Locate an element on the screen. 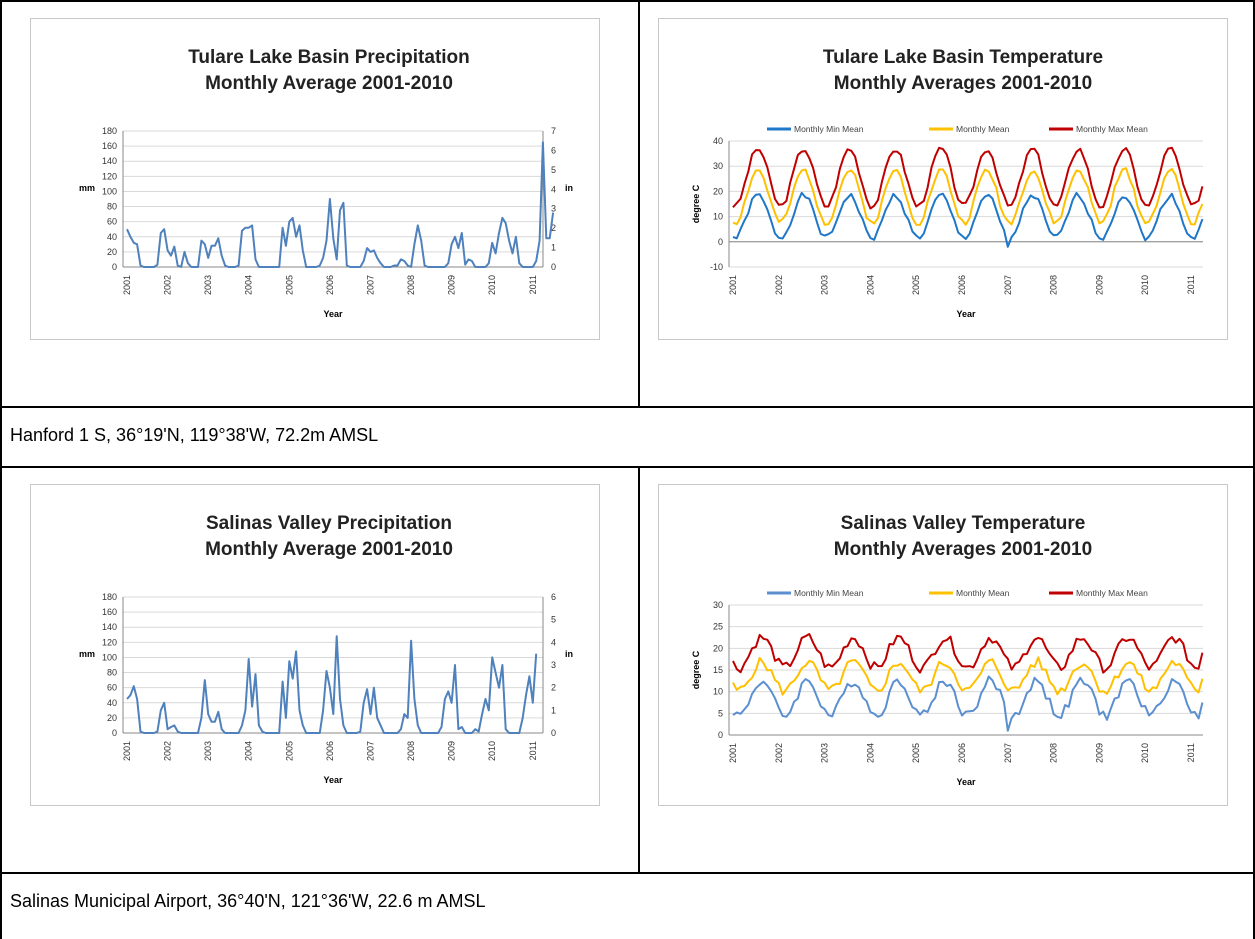  y-axis-label: mm is located at coordinates (87, 654).